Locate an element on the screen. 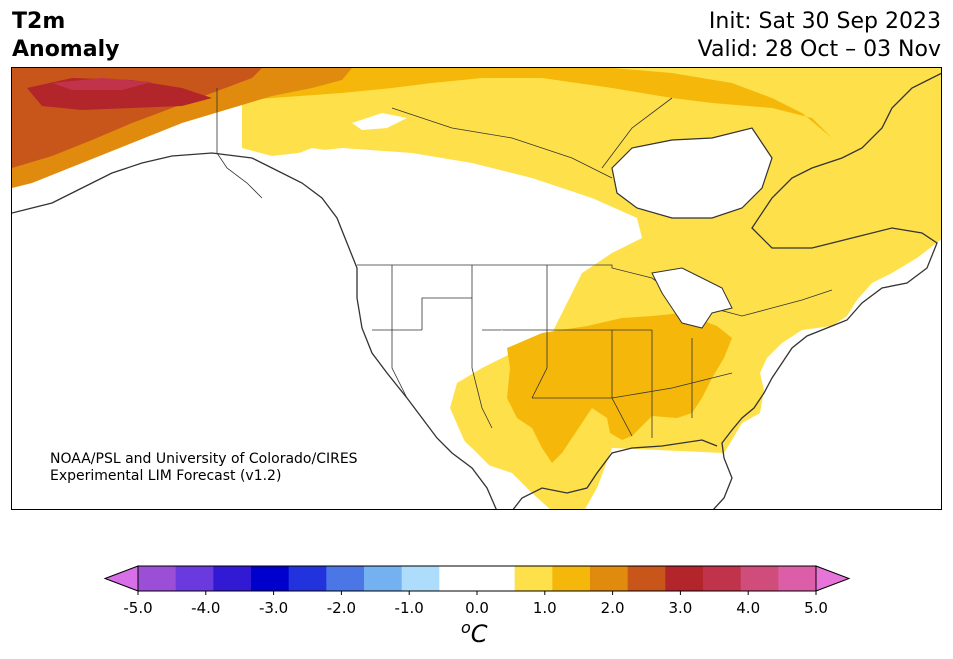 The width and height of the screenshot is (953, 659). great-lakes is located at coordinates (692, 298).